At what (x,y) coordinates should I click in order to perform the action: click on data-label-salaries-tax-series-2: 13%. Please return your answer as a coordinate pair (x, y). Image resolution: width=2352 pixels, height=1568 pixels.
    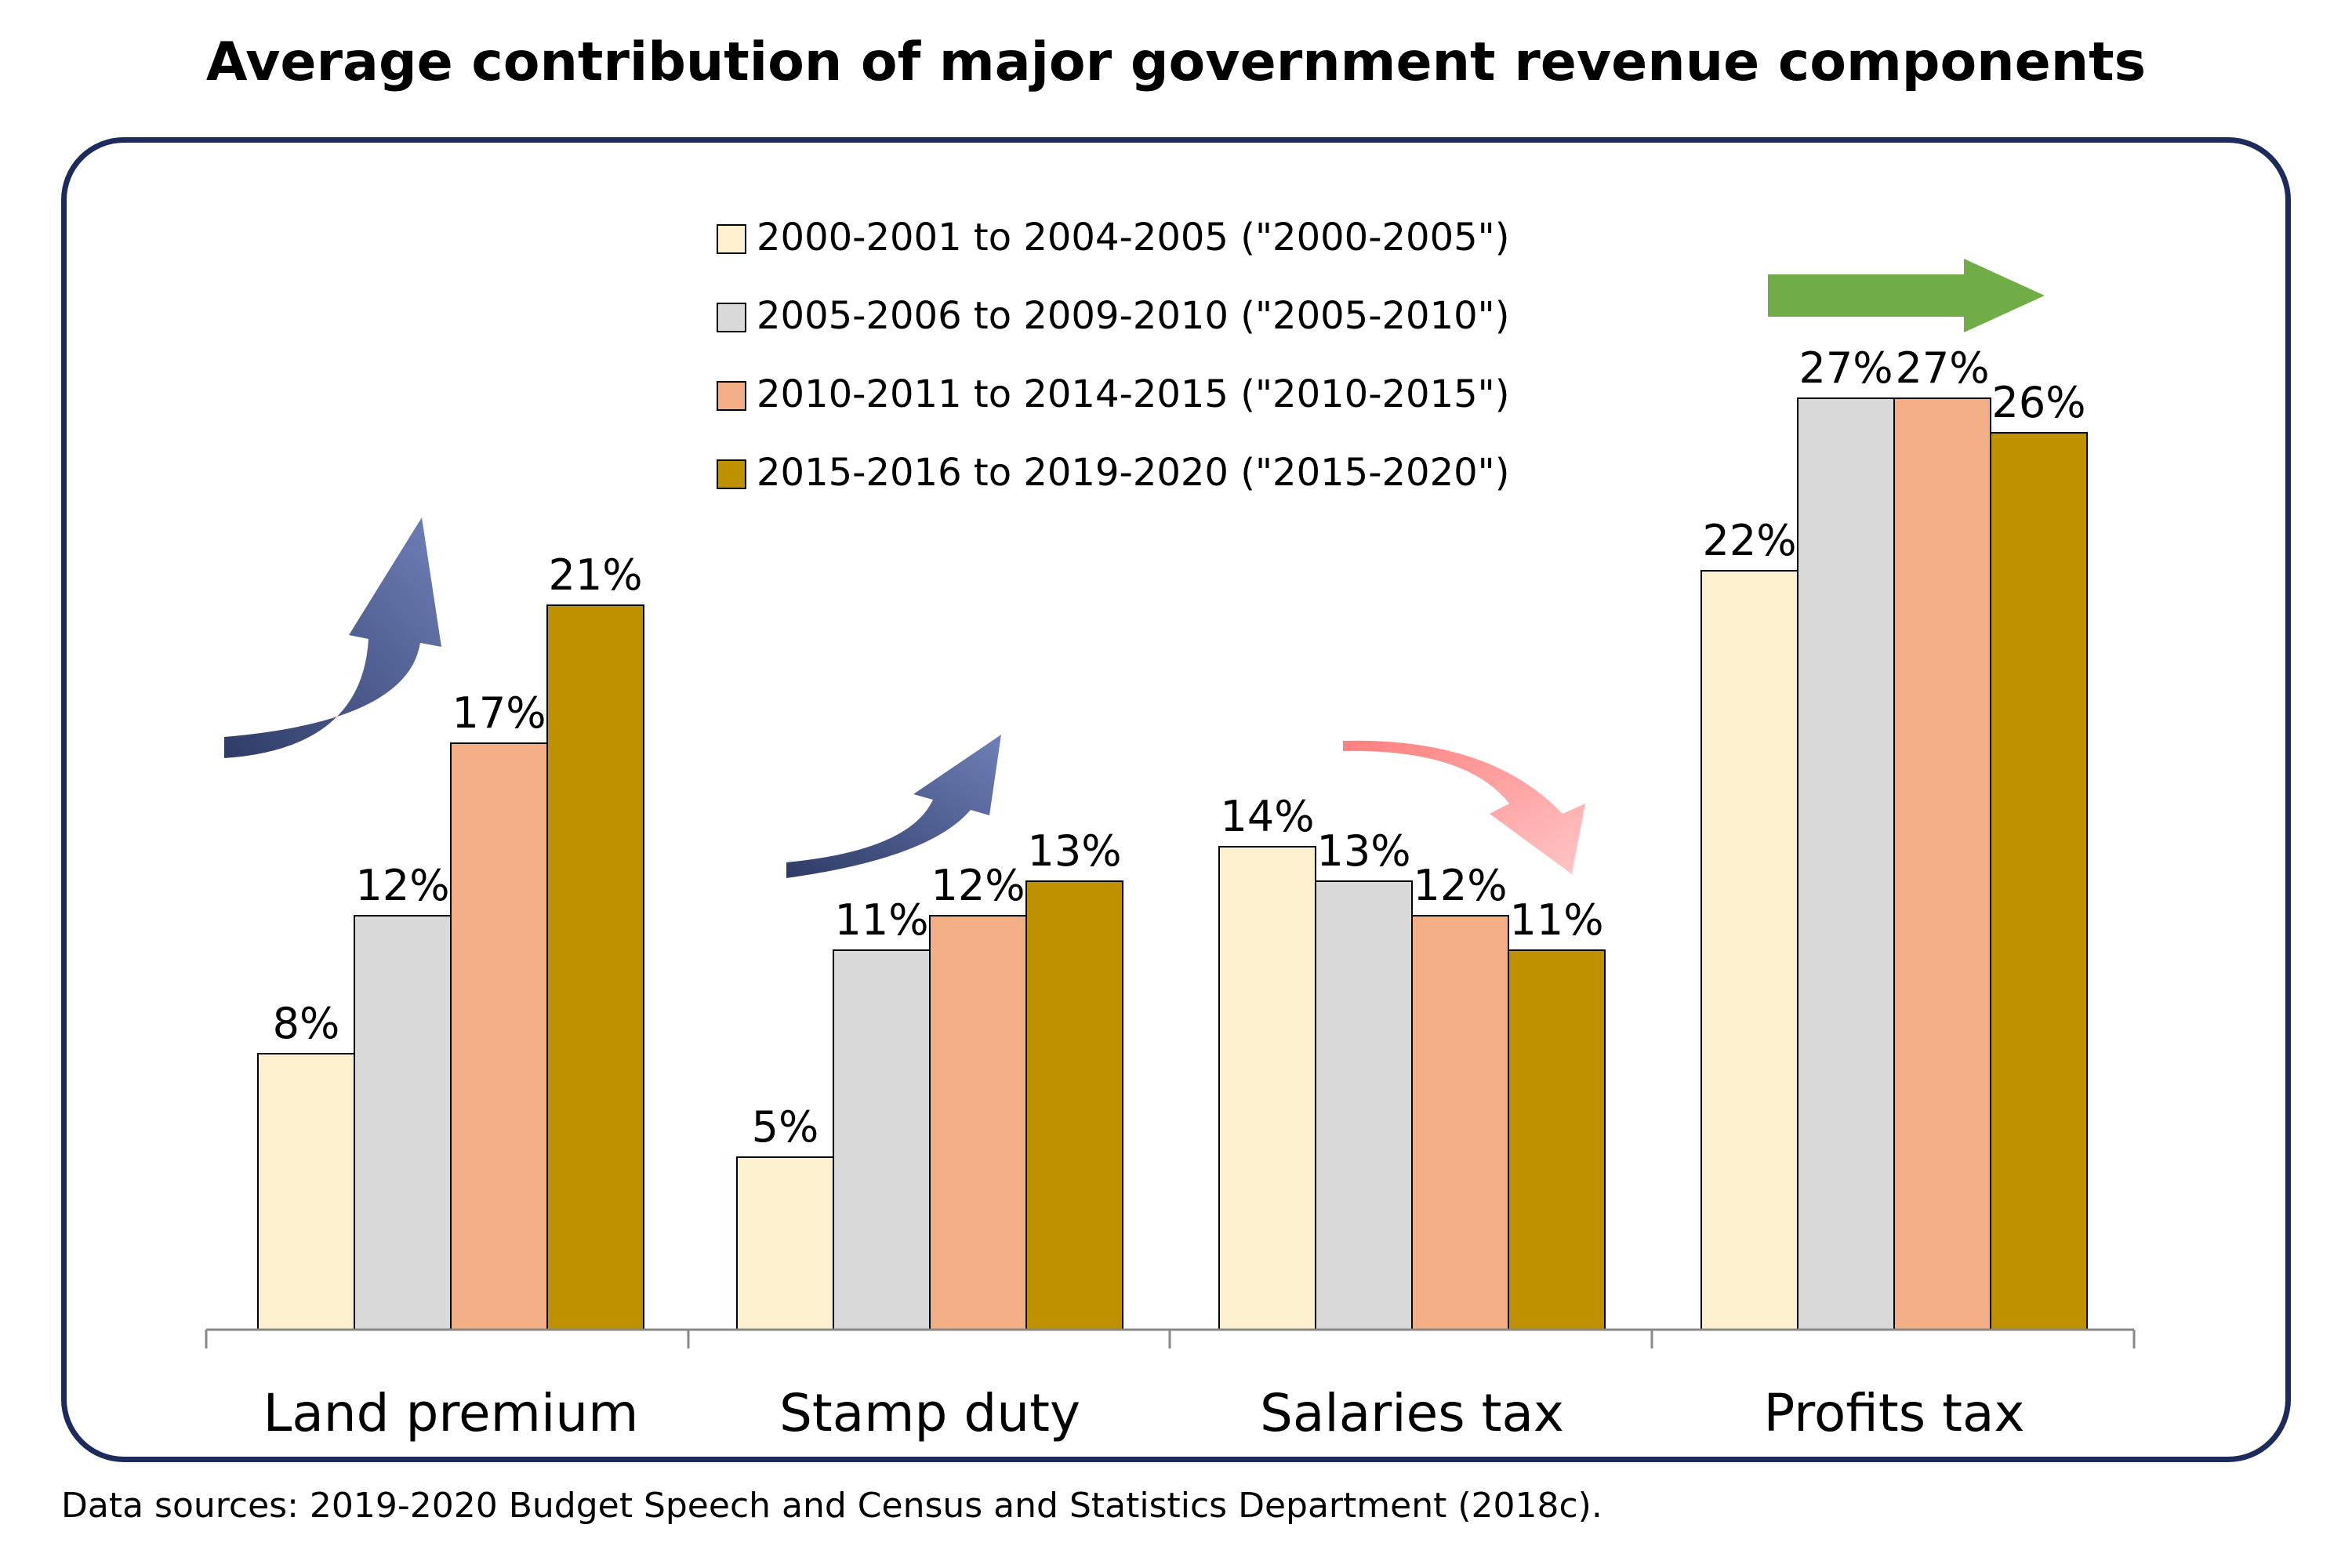
    Looking at the image, I should click on (1363, 851).